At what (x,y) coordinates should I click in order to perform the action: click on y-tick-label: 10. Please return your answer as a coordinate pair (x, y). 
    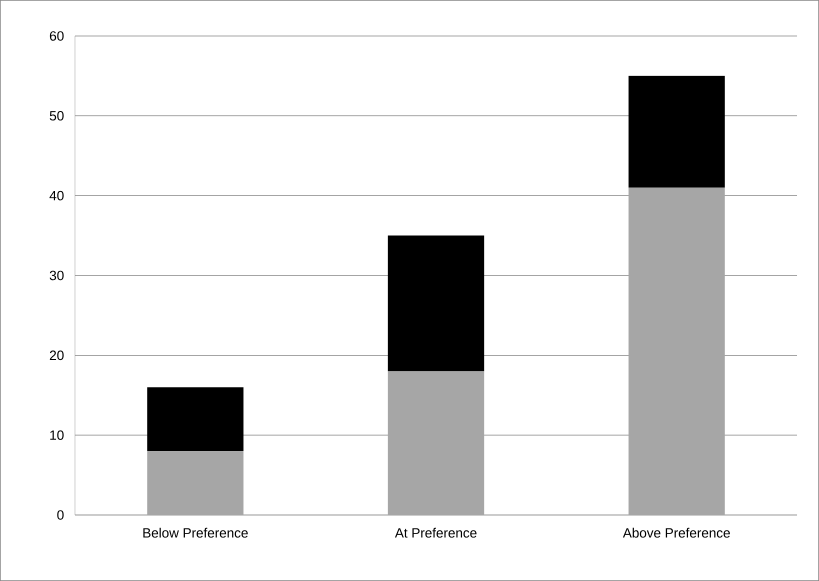
    Looking at the image, I should click on (57, 435).